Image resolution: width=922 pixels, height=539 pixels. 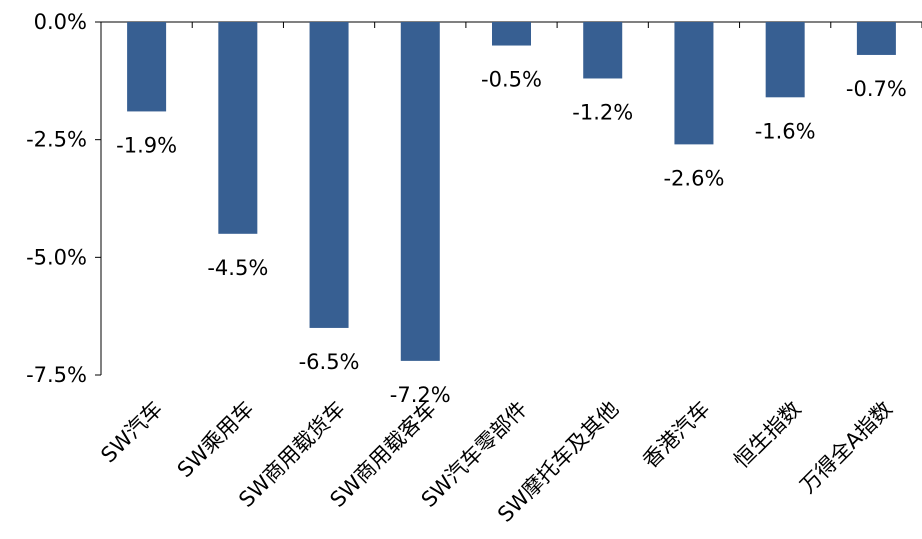 I want to click on data-label: -1.9%, so click(x=146, y=145).